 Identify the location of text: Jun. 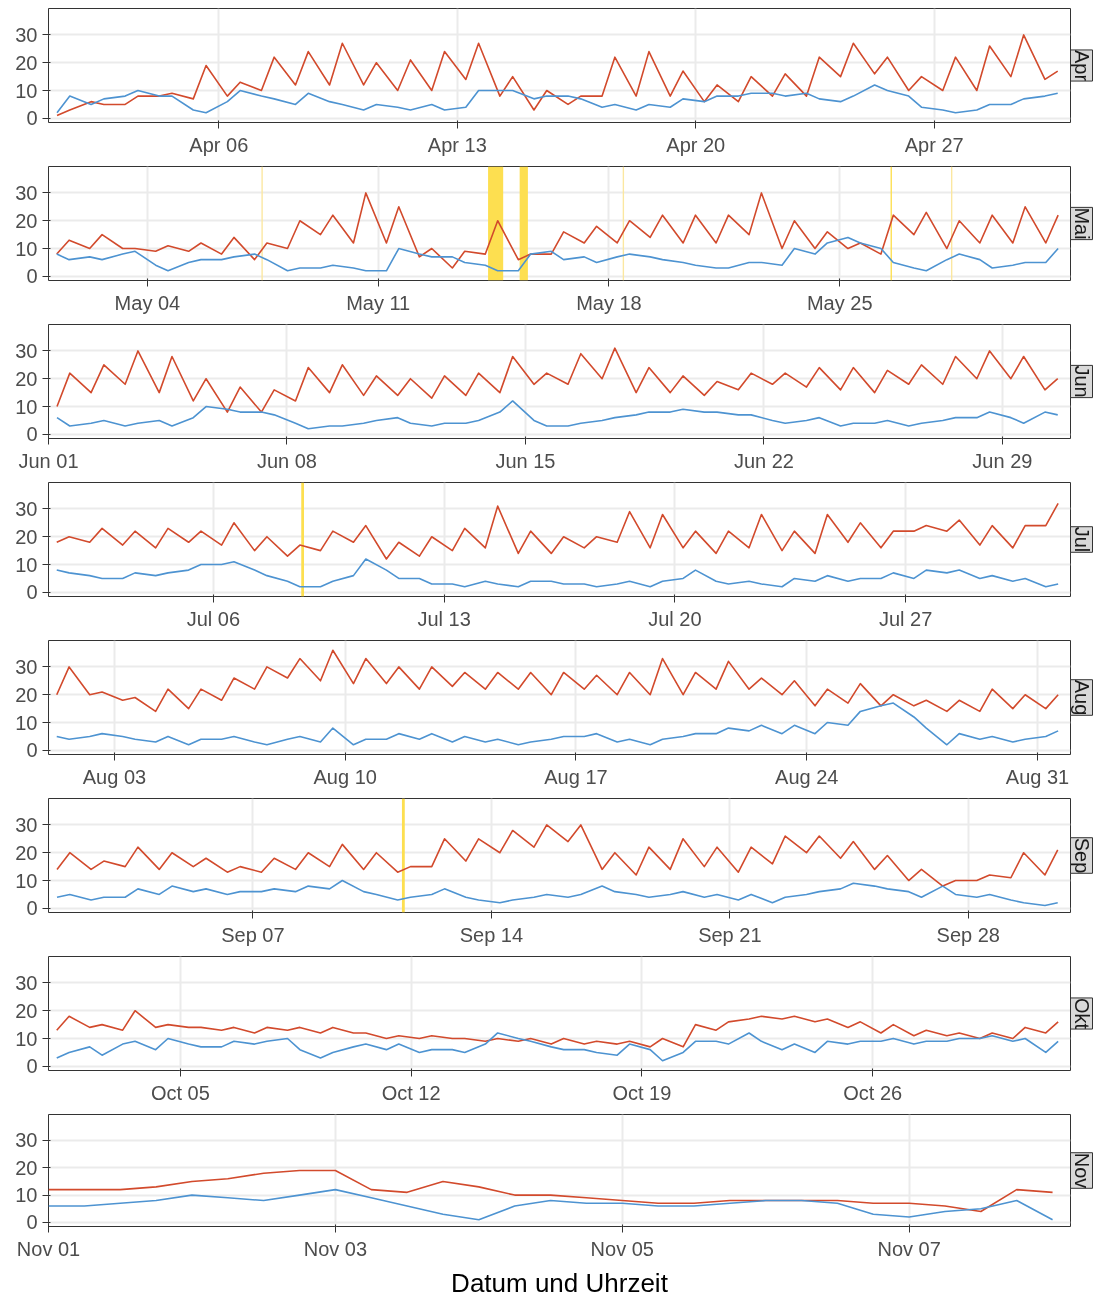
(1081, 381).